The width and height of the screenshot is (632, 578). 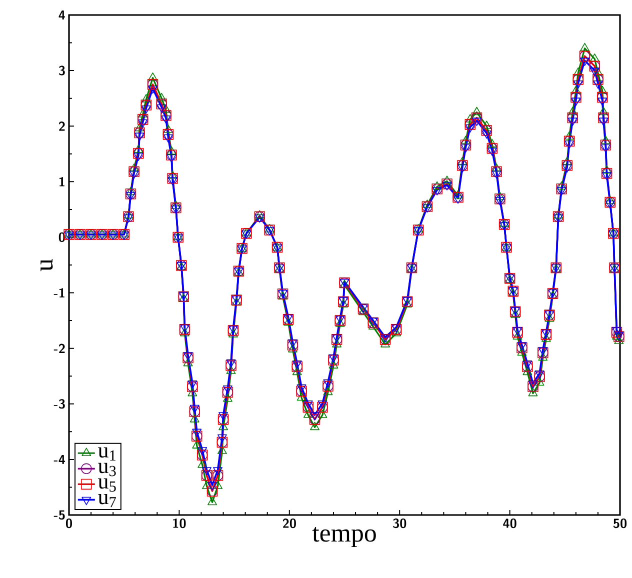 I want to click on y-tick-label: 4, so click(x=62, y=15).